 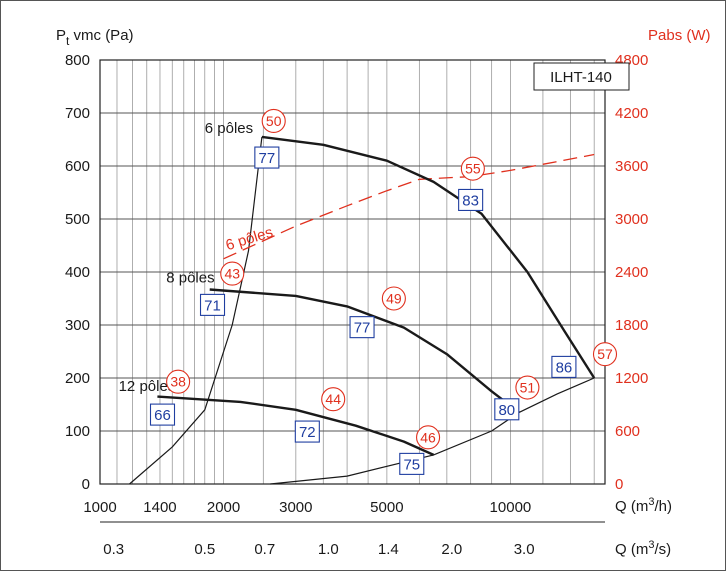 What do you see at coordinates (159, 507) in the screenshot?
I see `x-tick-label: 1400` at bounding box center [159, 507].